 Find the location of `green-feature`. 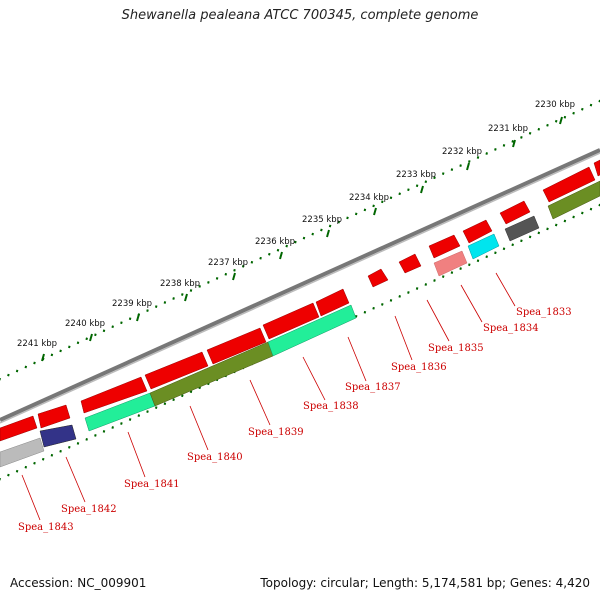

green-feature is located at coordinates (312, 330).